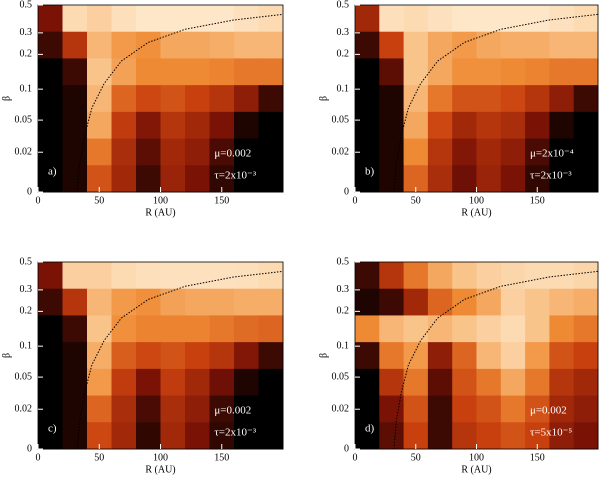  Describe the element at coordinates (343, 289) in the screenshot. I see `y-tick-label: 0.3` at that location.